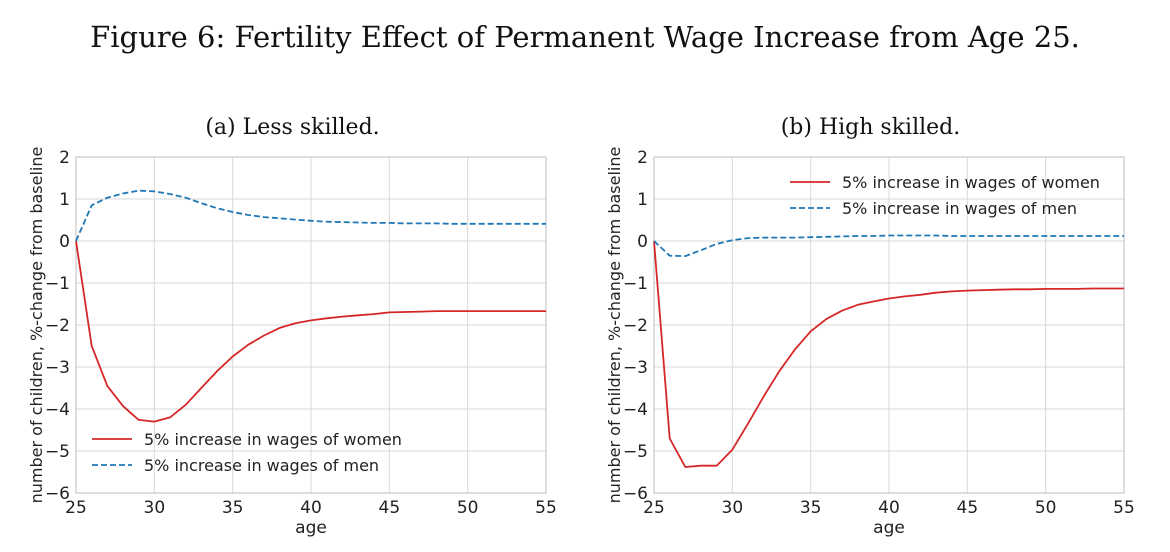 The image size is (1170, 552). What do you see at coordinates (635, 410) in the screenshot?
I see `panel-b-ytick-label: −4` at bounding box center [635, 410].